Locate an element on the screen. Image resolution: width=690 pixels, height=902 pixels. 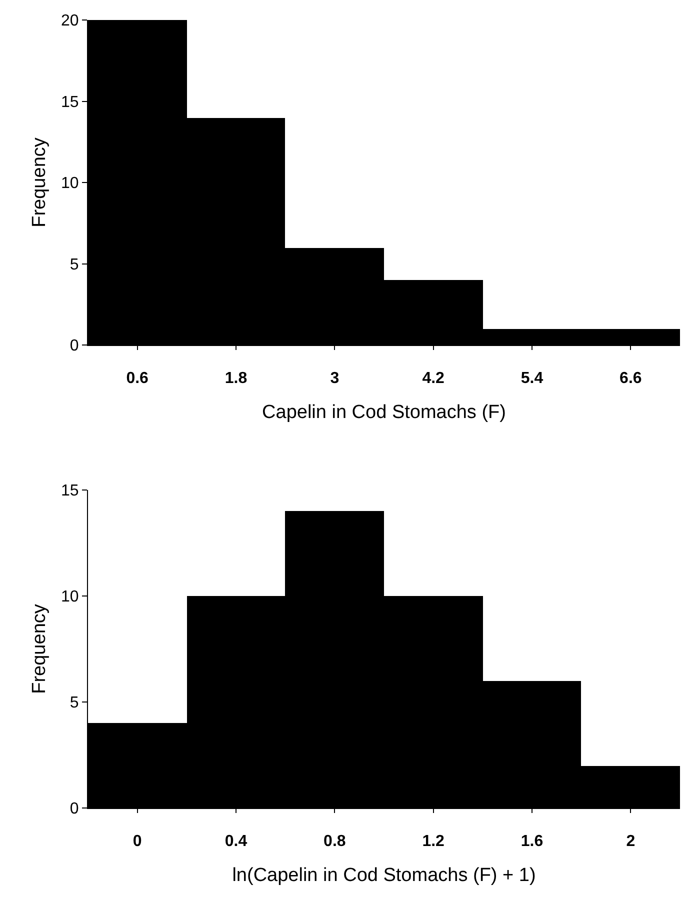
x-tick-label: 4.2 is located at coordinates (433, 379).